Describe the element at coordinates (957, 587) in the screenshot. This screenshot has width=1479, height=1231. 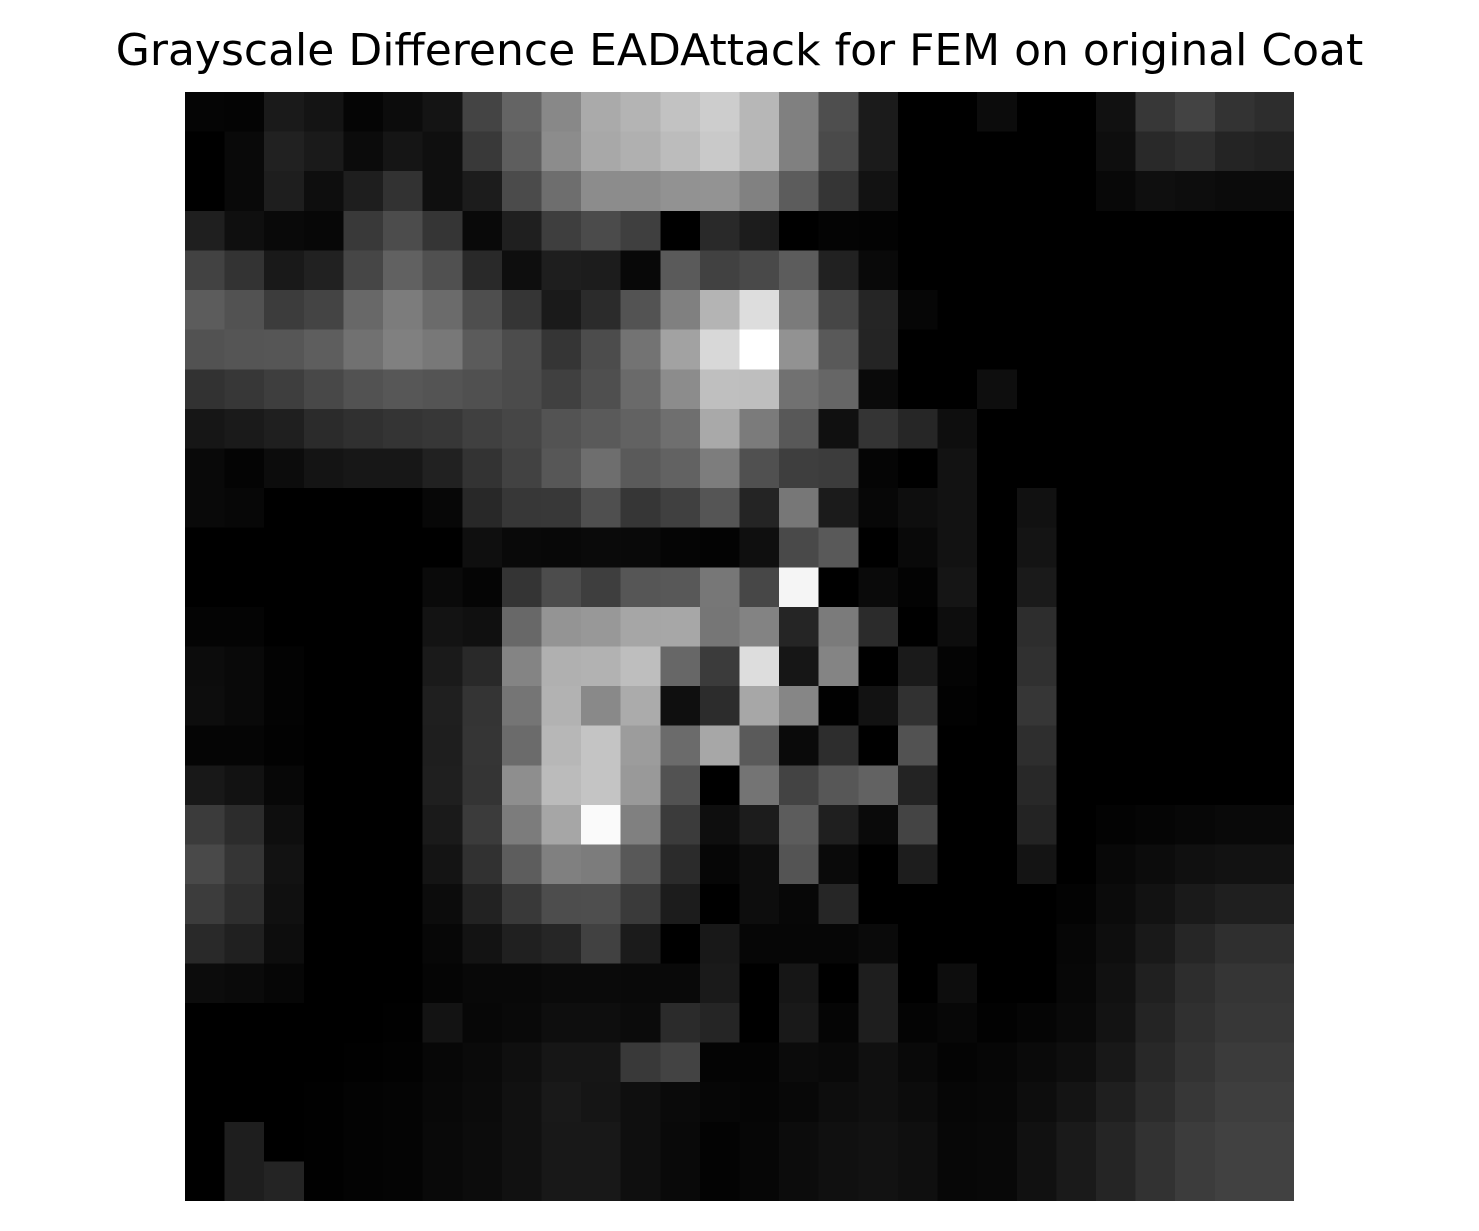
I see `heatmap-cell-r12-c19` at that location.